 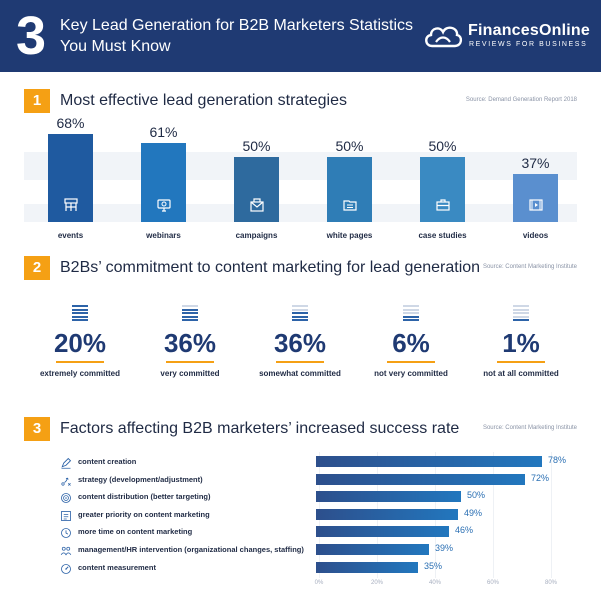 I want to click on target-icon, so click(x=66, y=498).